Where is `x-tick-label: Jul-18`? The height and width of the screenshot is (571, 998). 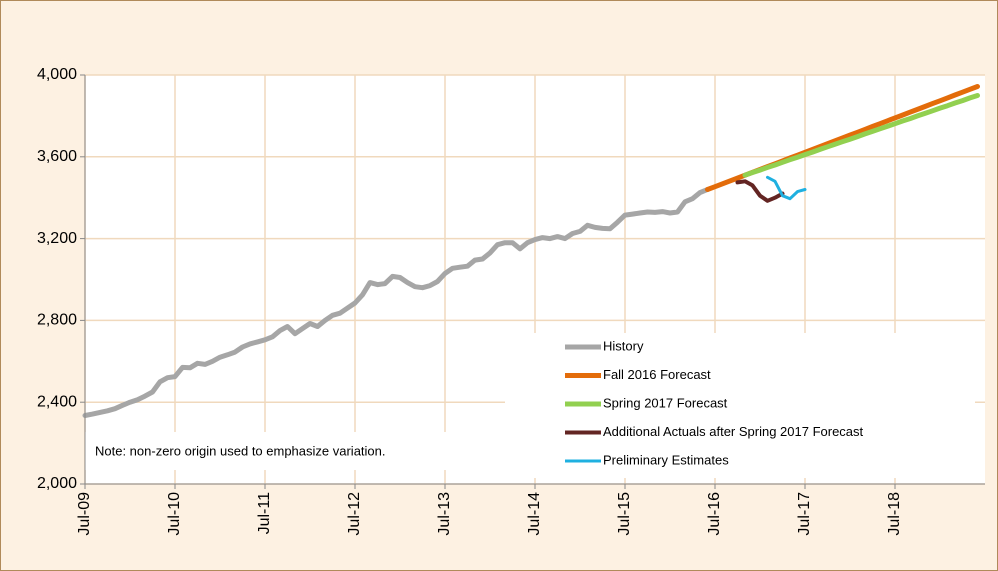 x-tick-label: Jul-18 is located at coordinates (894, 514).